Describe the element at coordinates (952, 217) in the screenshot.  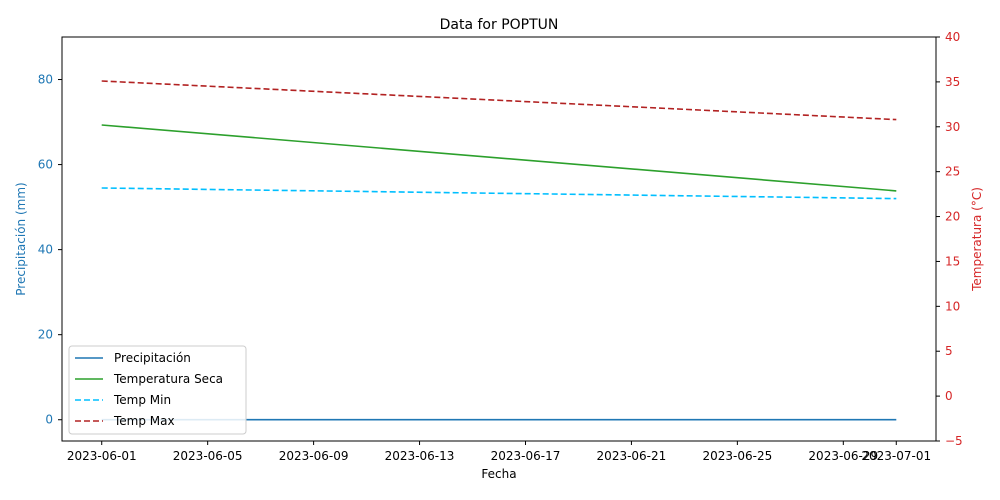
I see `y-right-tick-label: 20` at that location.